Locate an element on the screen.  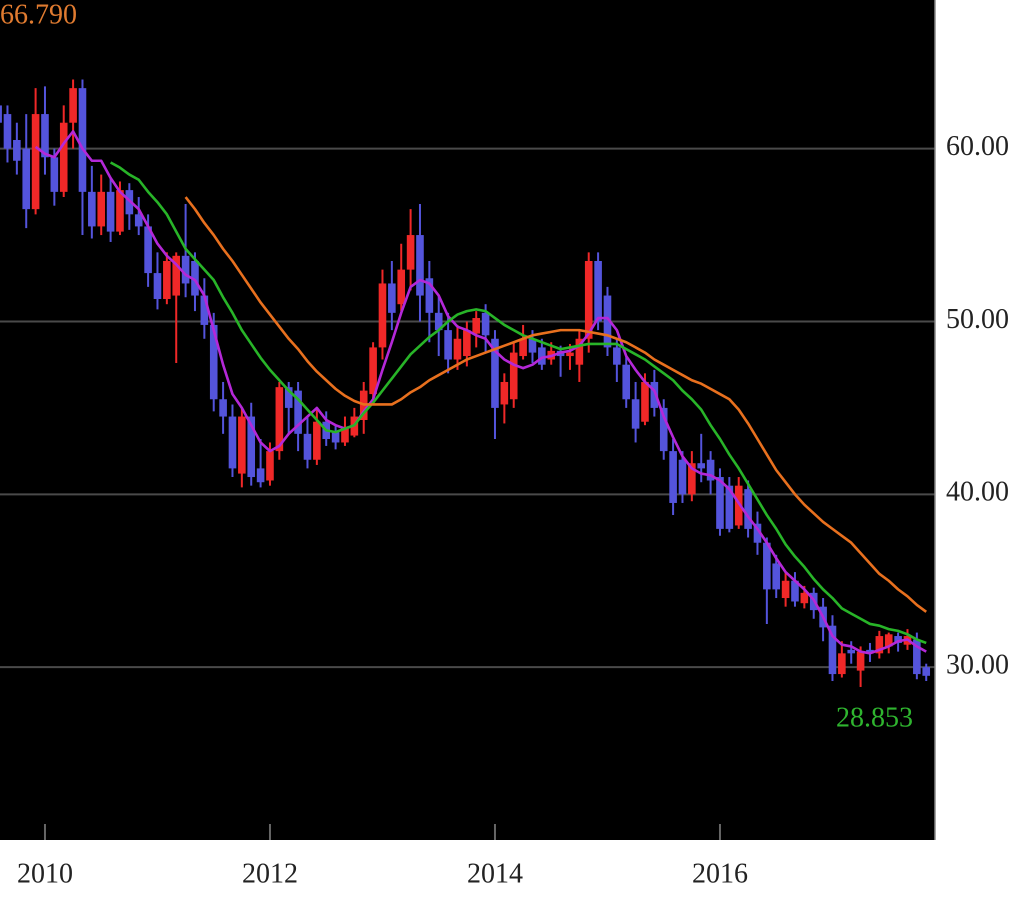
min-label: 28.853 is located at coordinates (874, 717).